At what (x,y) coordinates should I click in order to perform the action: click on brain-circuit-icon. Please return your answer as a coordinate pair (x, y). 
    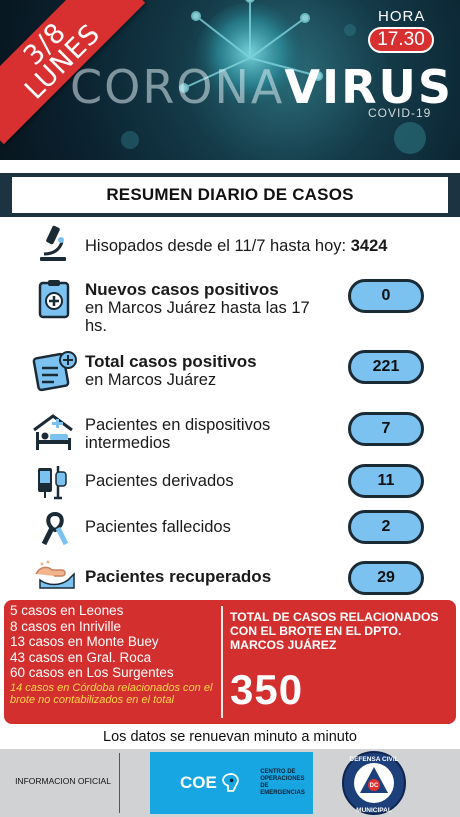
    Looking at the image, I should click on (230, 782).